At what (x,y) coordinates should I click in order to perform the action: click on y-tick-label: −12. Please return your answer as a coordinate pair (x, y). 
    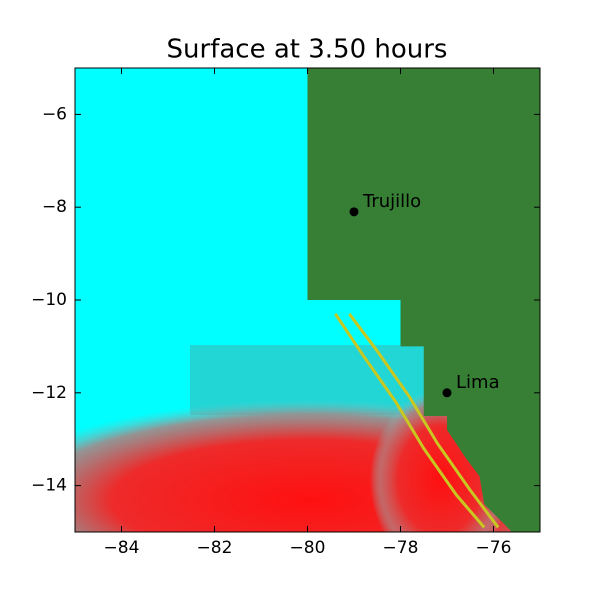
    Looking at the image, I should click on (49, 393).